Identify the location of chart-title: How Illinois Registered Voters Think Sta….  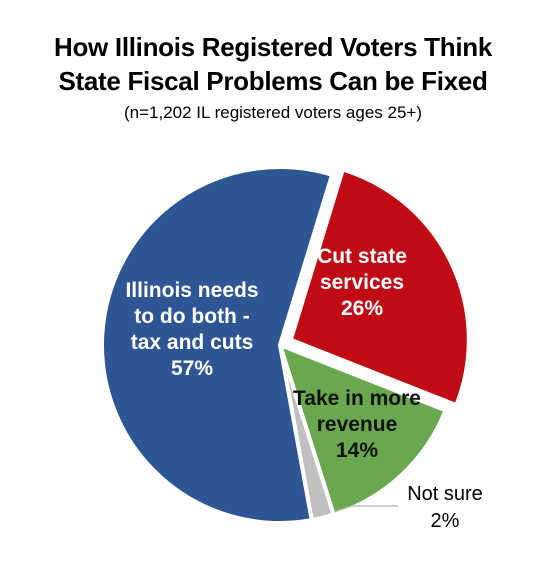
(273, 64).